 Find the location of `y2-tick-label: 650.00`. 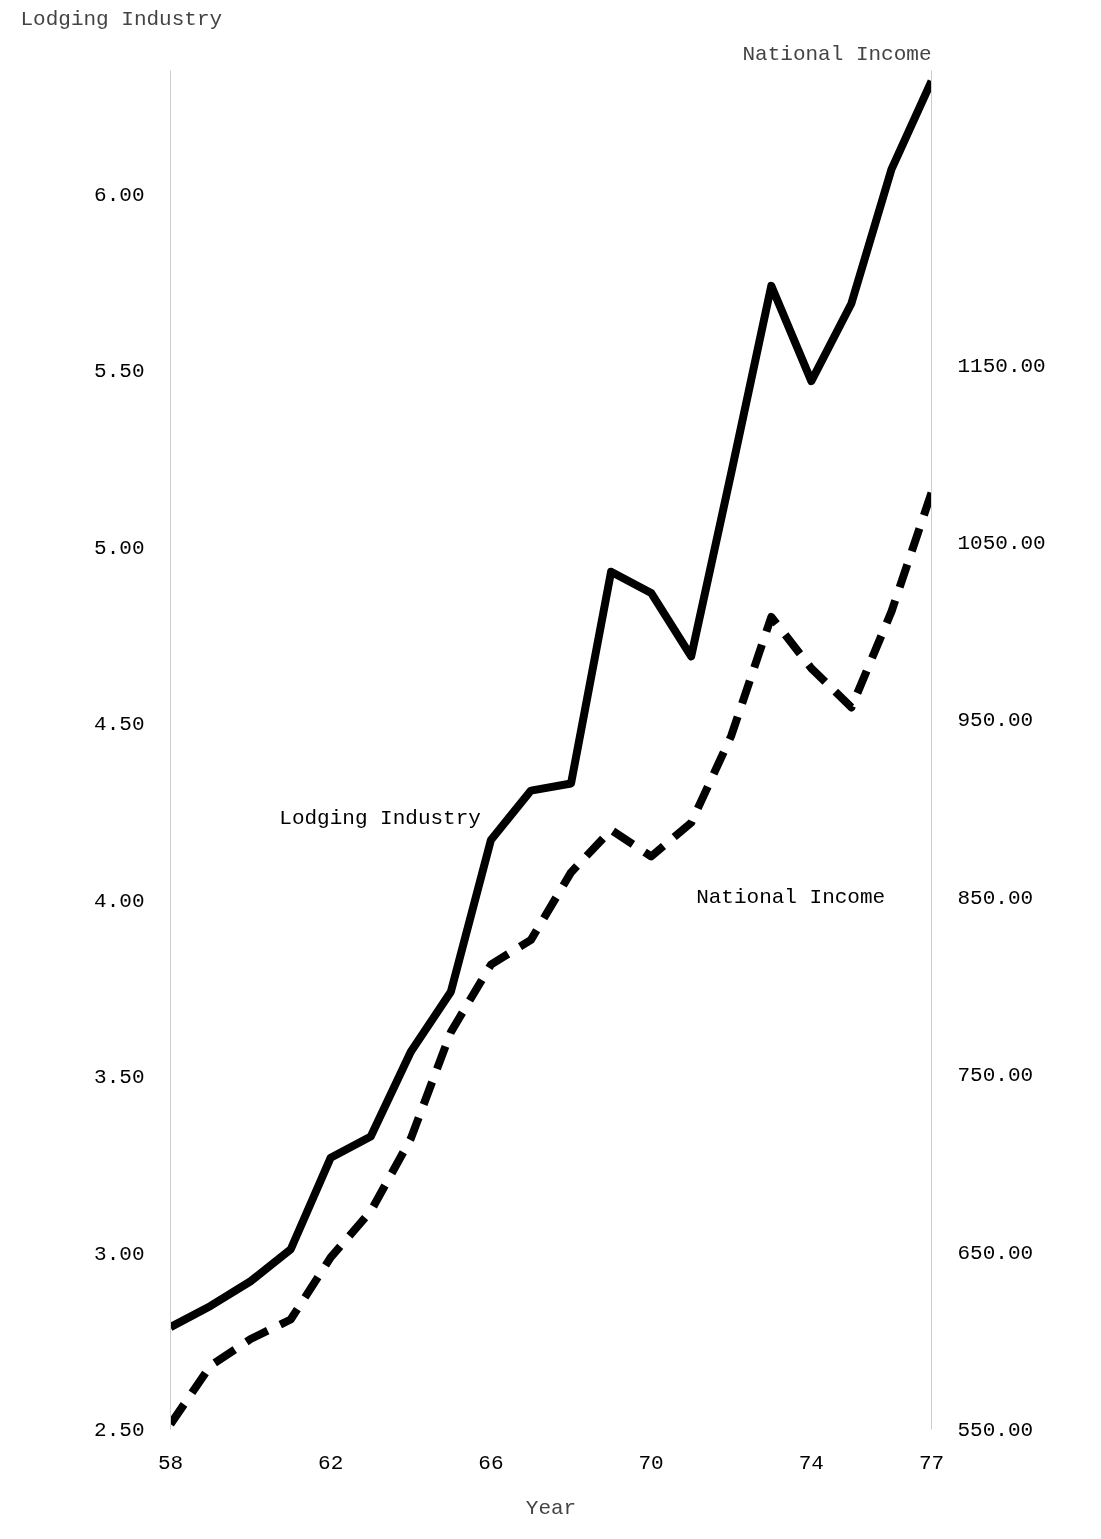

y2-tick-label: 650.00 is located at coordinates (995, 1253).